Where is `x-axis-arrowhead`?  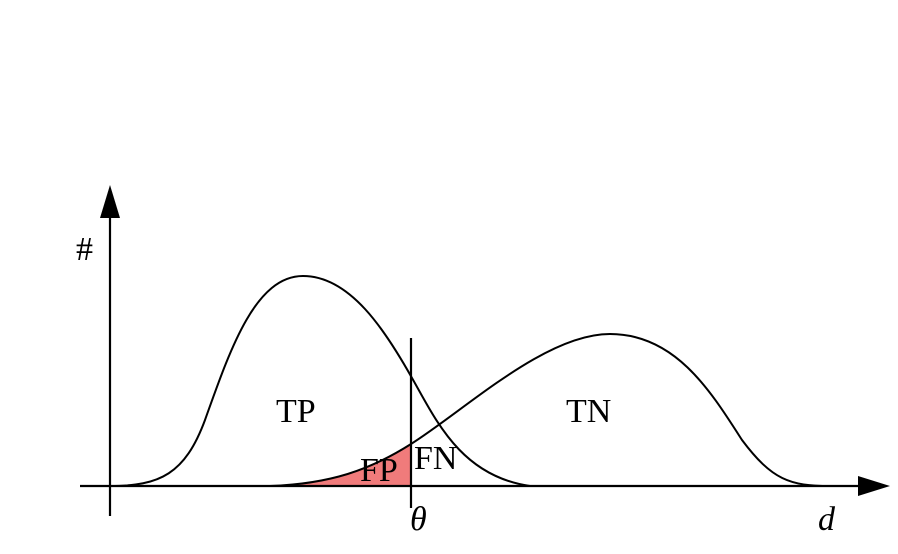
x-axis-arrowhead is located at coordinates (874, 486).